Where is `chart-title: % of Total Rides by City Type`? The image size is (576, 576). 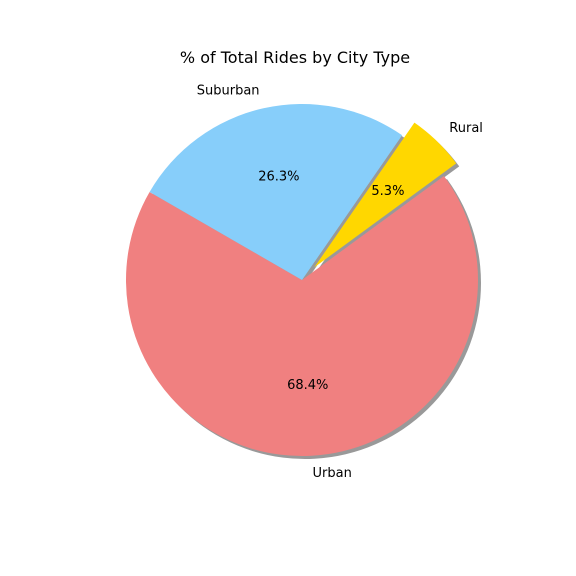
chart-title: % of Total Rides by City Type is located at coordinates (295, 57).